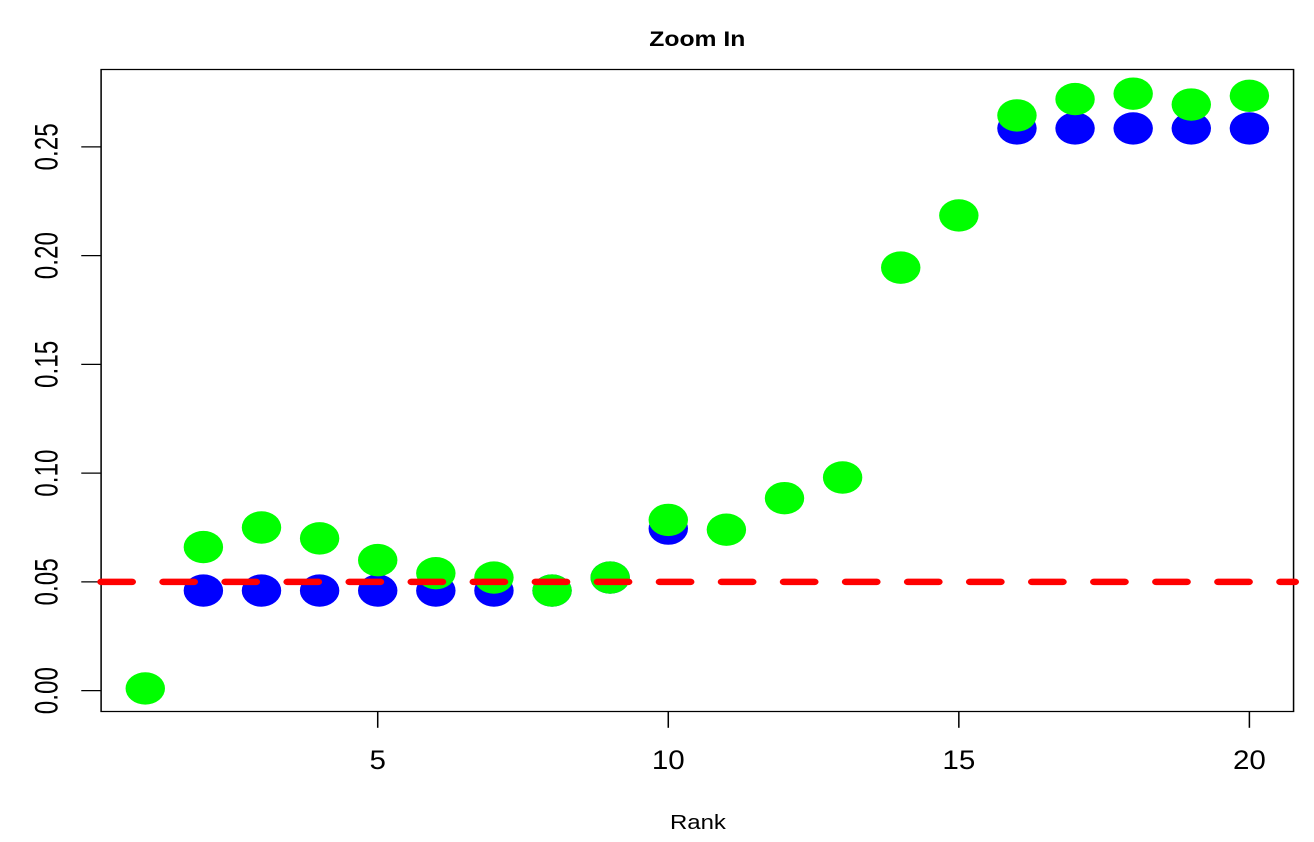 The width and height of the screenshot is (1314, 842). I want to click on x-axis-tick-label: 20, so click(1249, 761).